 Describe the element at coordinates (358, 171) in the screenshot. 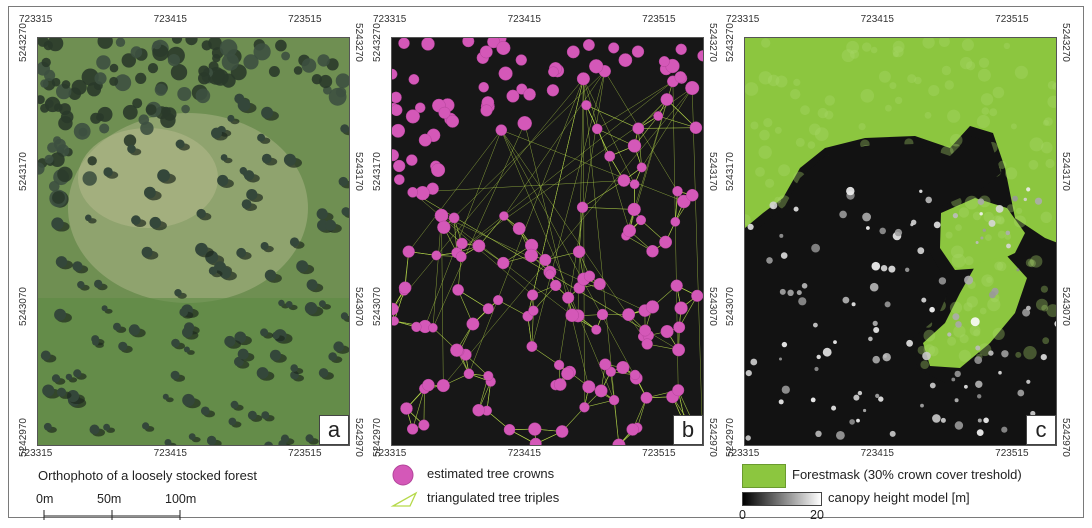

I see `y-tick-right: 5243170` at that location.